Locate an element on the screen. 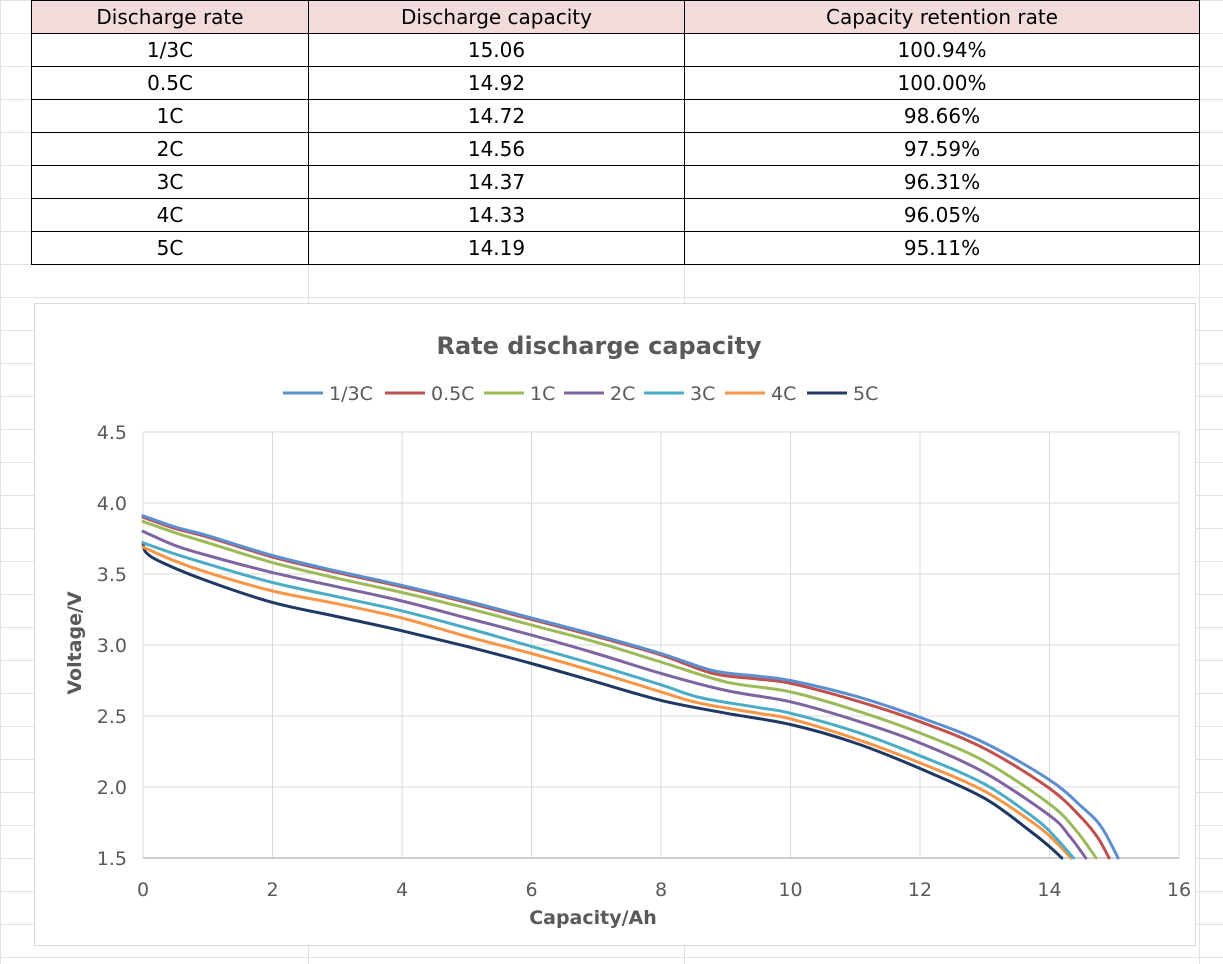 The image size is (1223, 964). cell-retention: 98.66% is located at coordinates (942, 116).